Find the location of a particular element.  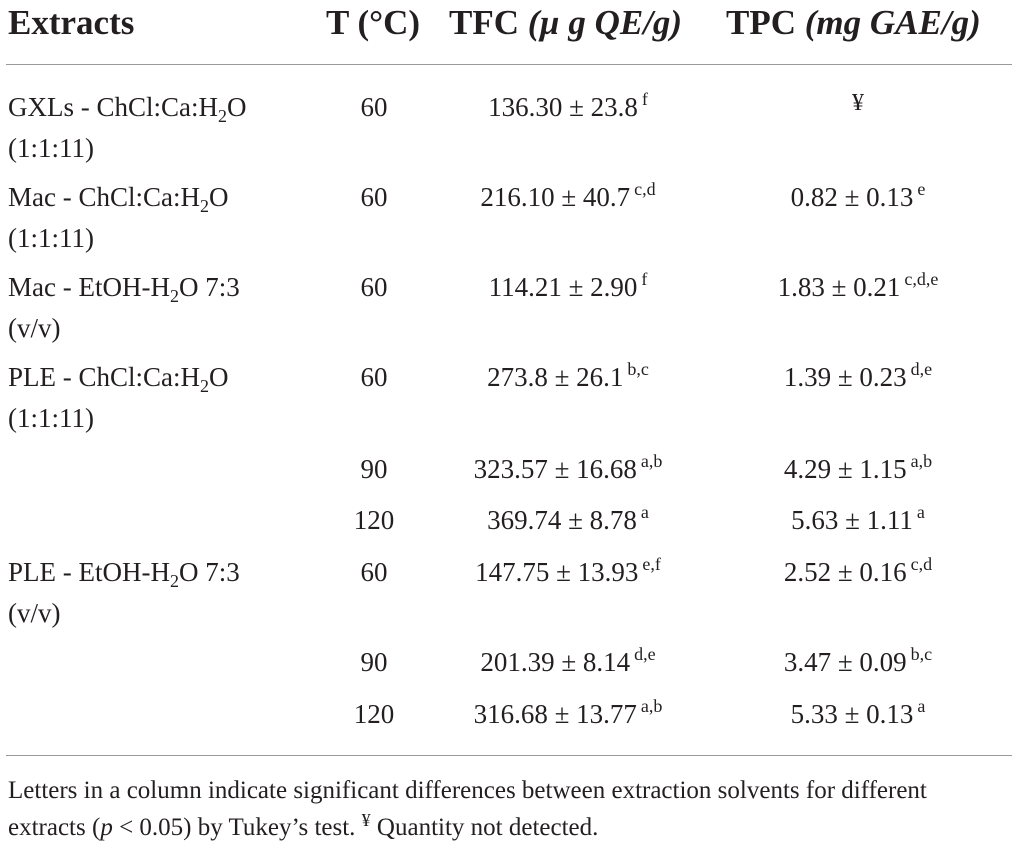

cell-tpc: 5.33 ± 0.13 a is located at coordinates (858, 715).